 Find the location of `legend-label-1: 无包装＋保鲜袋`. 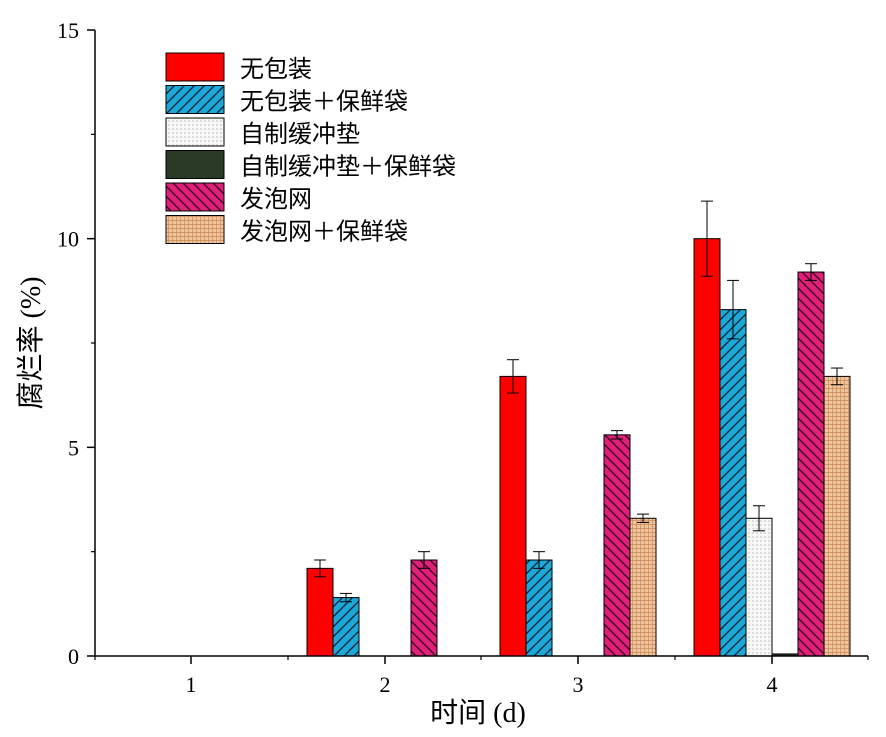

legend-label-1: 无包装＋保鲜袋 is located at coordinates (324, 102).